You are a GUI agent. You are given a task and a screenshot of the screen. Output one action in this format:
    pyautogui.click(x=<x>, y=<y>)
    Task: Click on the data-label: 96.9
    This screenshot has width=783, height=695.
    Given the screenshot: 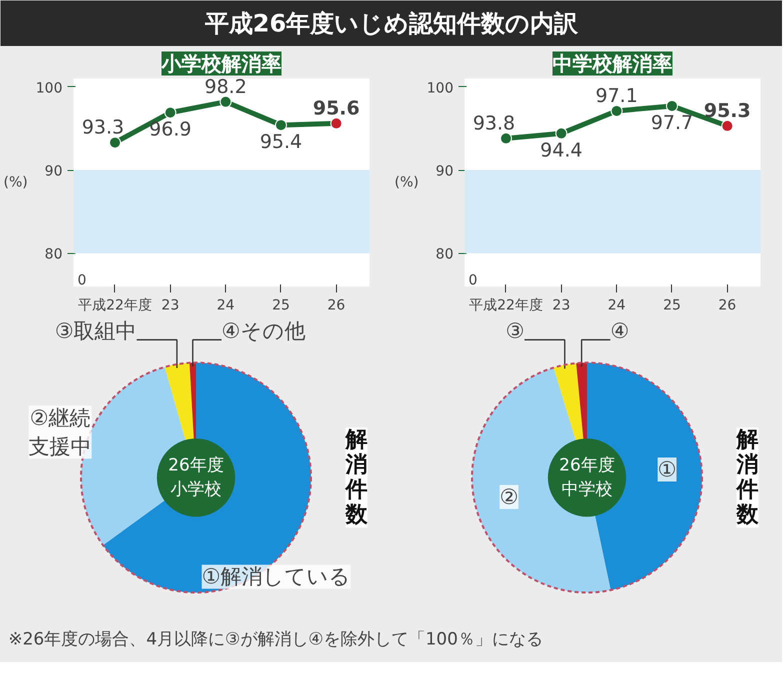 What is the action you would take?
    pyautogui.click(x=170, y=129)
    